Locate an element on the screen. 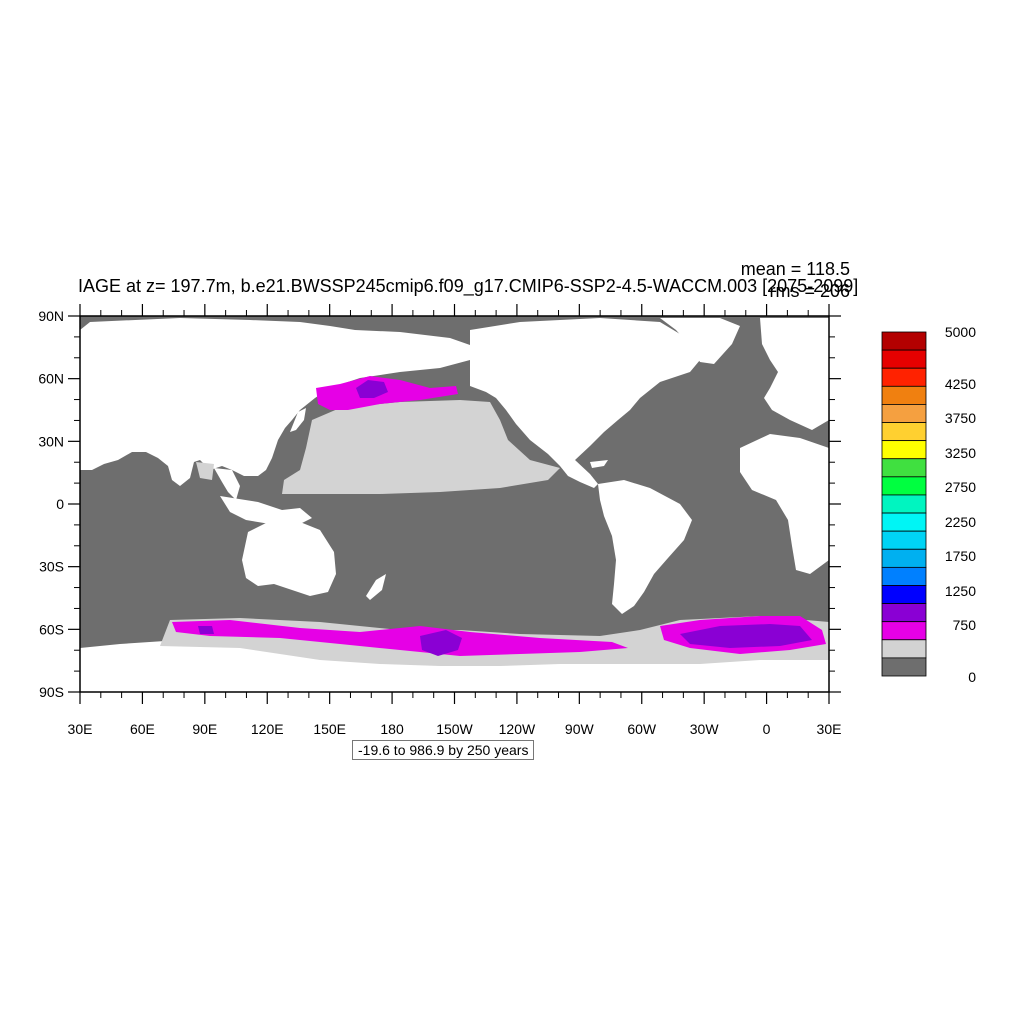  colorbar-label: 0 is located at coordinates (972, 677).